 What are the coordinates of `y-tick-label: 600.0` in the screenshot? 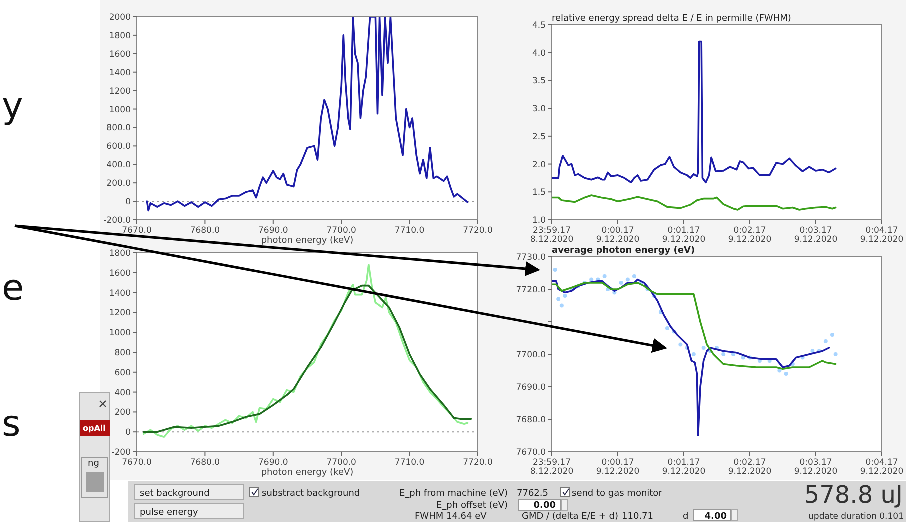 It's located at (118, 147).